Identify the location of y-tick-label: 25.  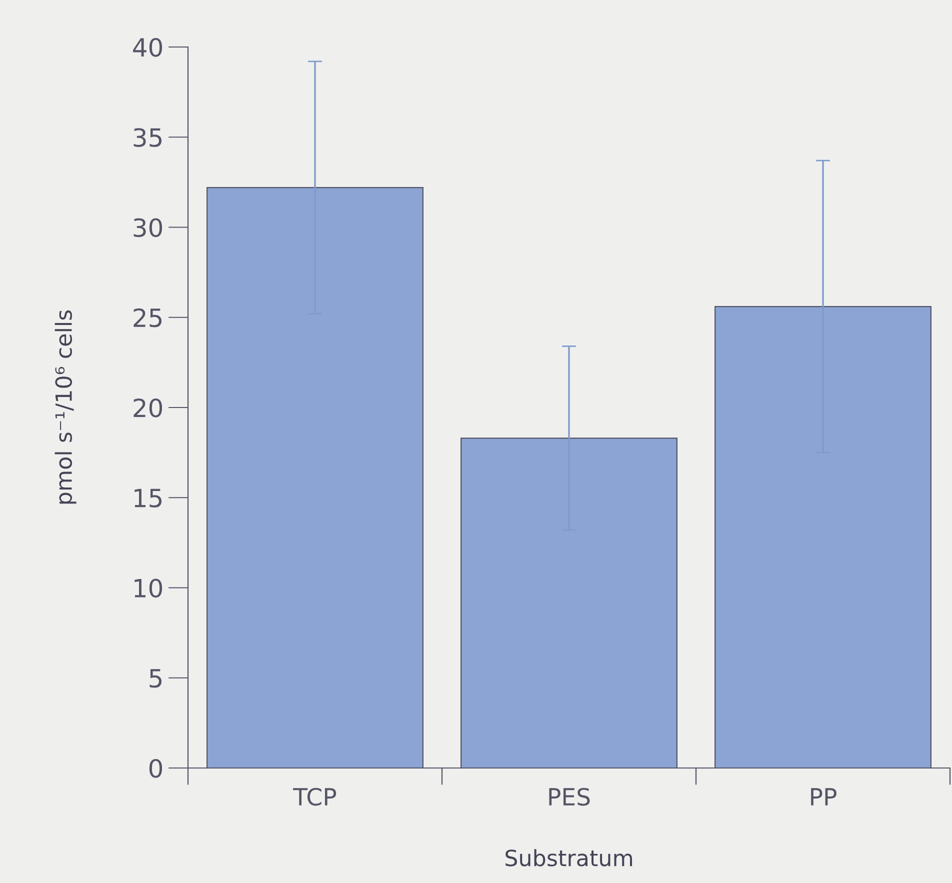
(148, 318).